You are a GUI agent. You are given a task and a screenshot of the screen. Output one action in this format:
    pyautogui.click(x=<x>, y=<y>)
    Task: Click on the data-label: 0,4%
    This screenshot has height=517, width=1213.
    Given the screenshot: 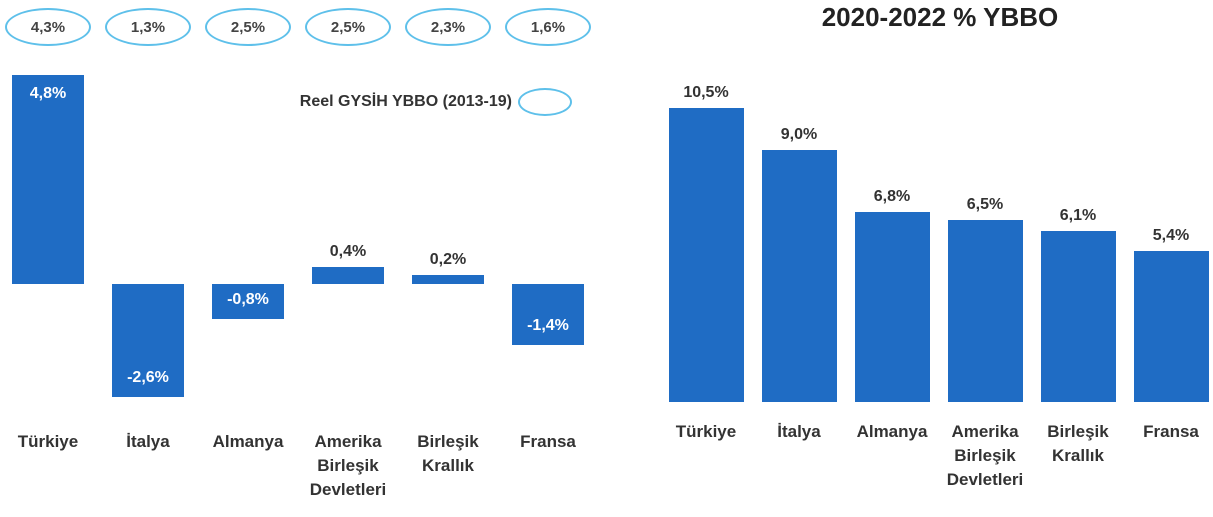 What is the action you would take?
    pyautogui.click(x=348, y=251)
    